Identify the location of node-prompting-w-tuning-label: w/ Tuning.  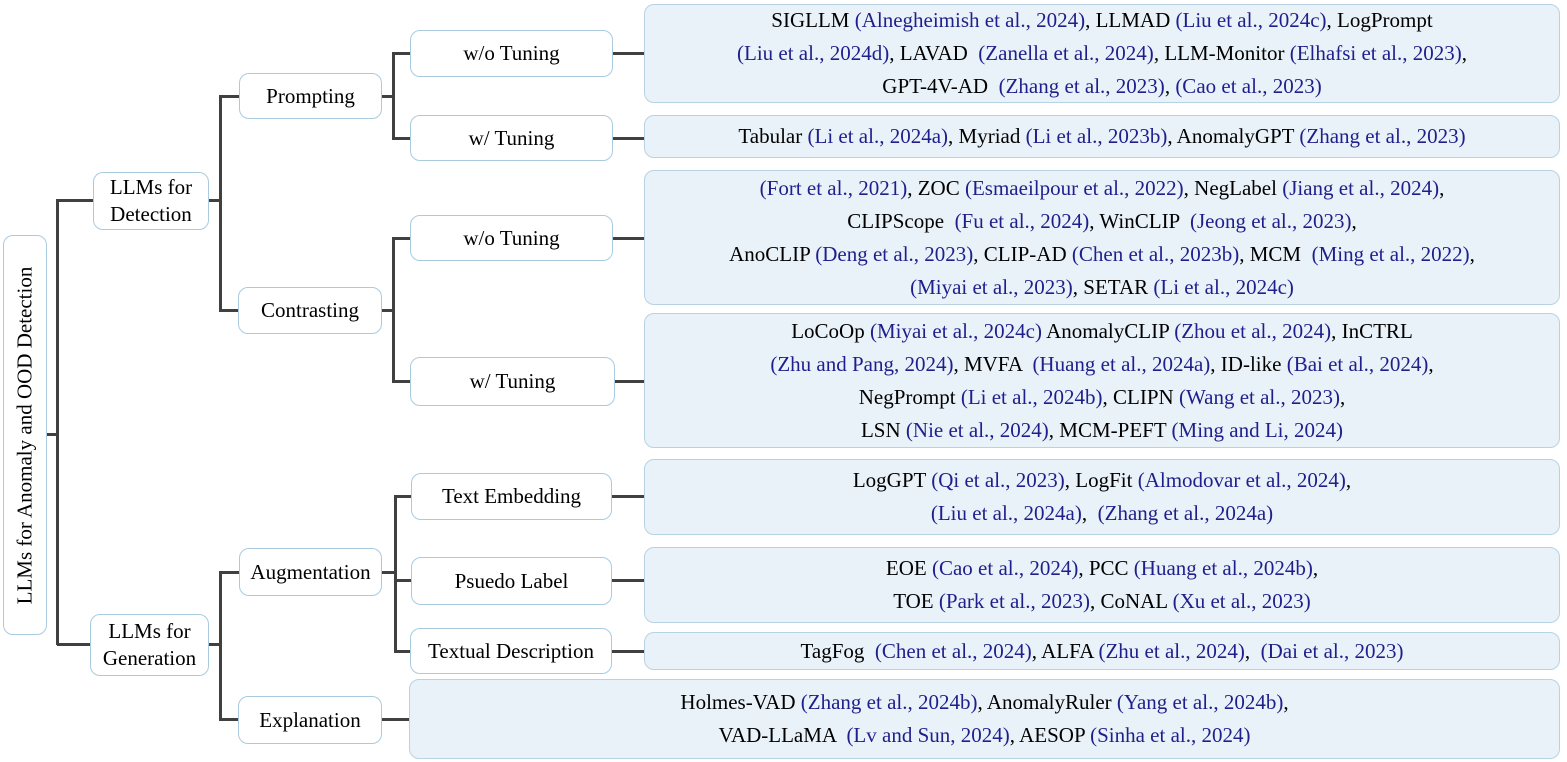
(511, 137).